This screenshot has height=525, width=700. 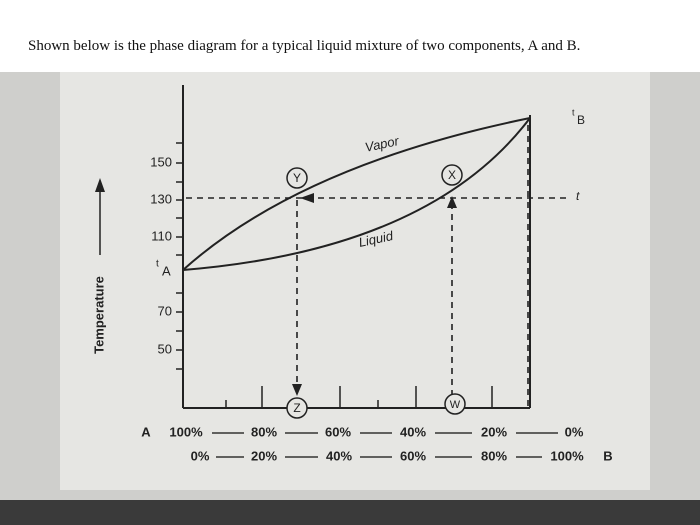 I want to click on point-label: Z, so click(x=296, y=408).